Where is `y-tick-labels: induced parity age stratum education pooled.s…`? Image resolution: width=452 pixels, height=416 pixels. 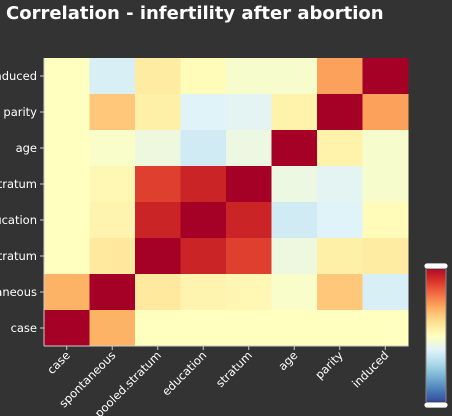
y-tick-labels: induced parity age stratum education pooled.s… is located at coordinates (22, 202).